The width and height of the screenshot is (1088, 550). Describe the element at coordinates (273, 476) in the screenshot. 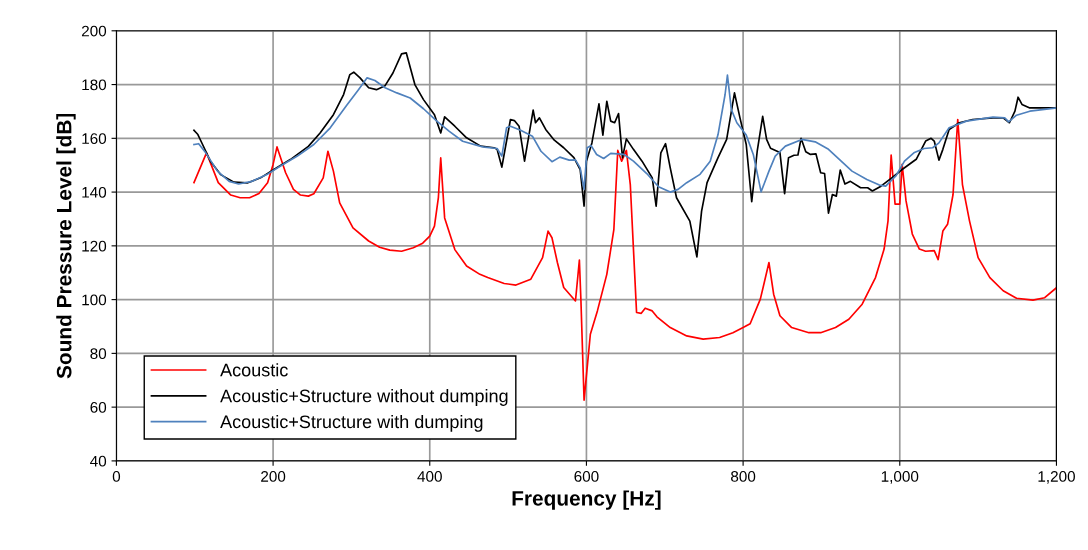

I see `x-tick-label: 200` at that location.